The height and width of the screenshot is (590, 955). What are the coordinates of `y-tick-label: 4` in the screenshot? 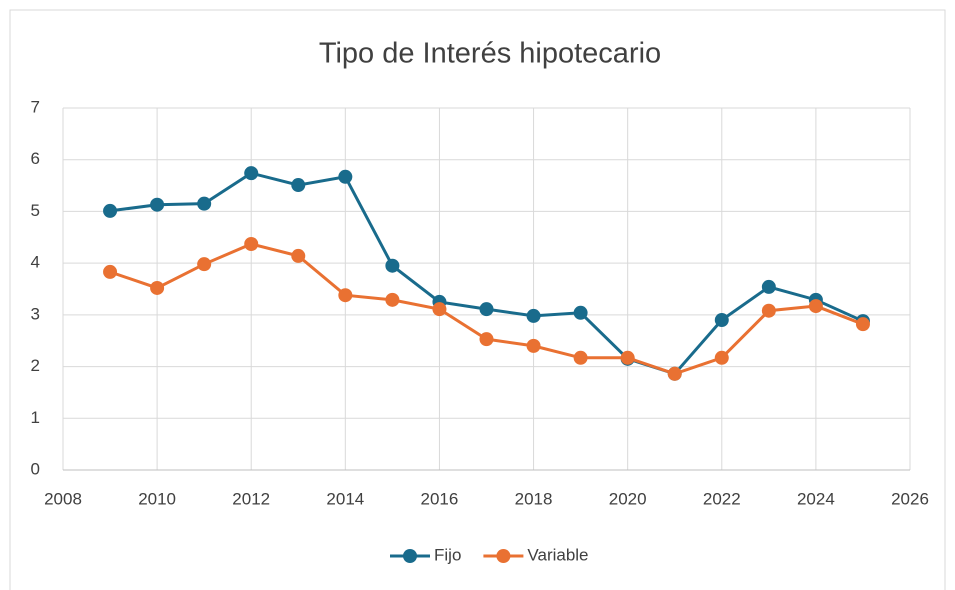 It's located at (35, 262).